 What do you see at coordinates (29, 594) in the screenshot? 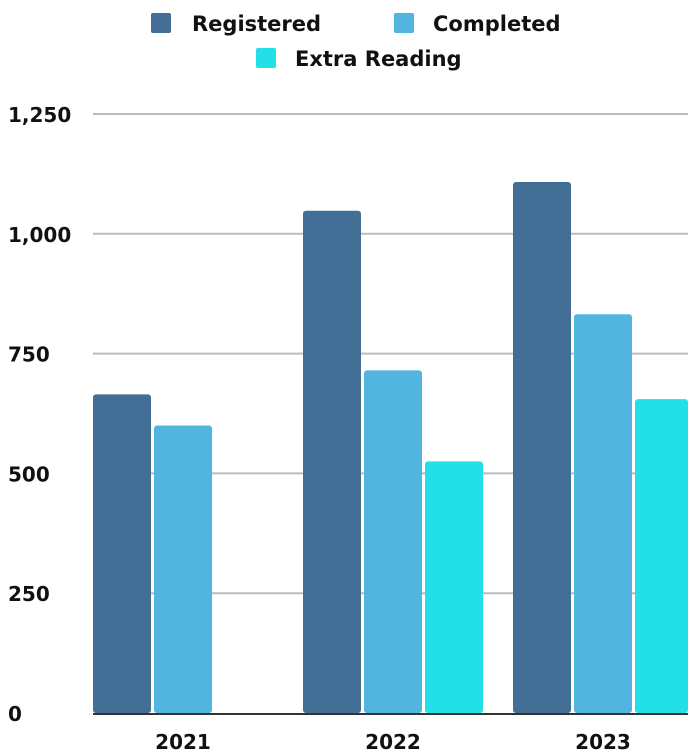
I see `y-tick-label: 250` at bounding box center [29, 594].